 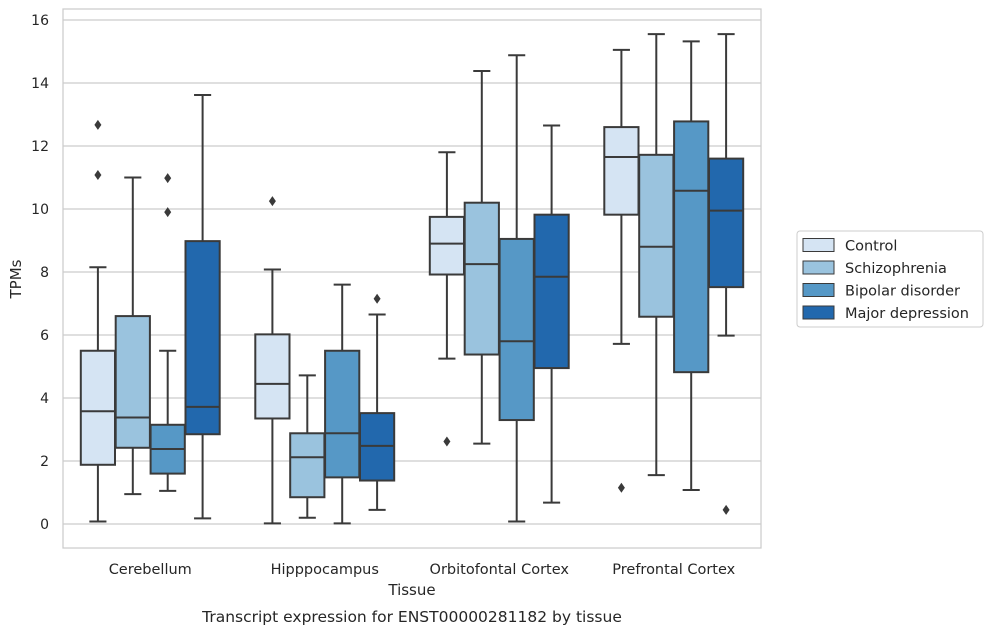 I want to click on y-tick-label: 10, so click(x=40, y=210).